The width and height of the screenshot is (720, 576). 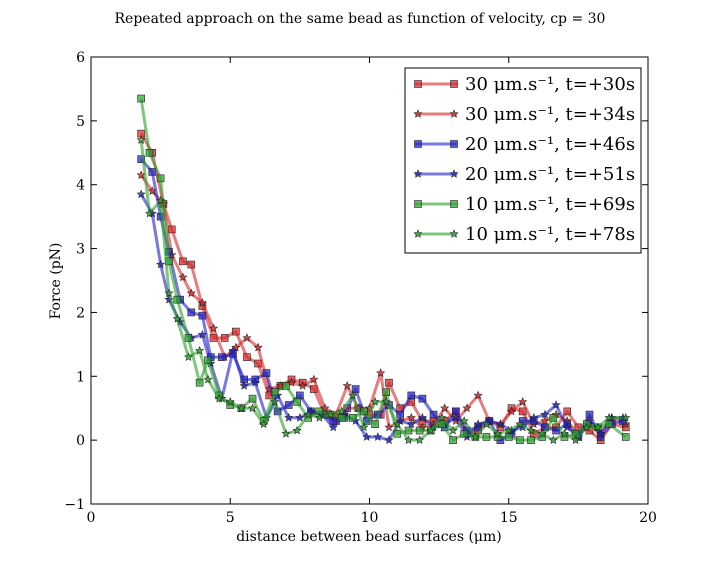 I want to click on x-tick-label: 0, so click(x=91, y=518).